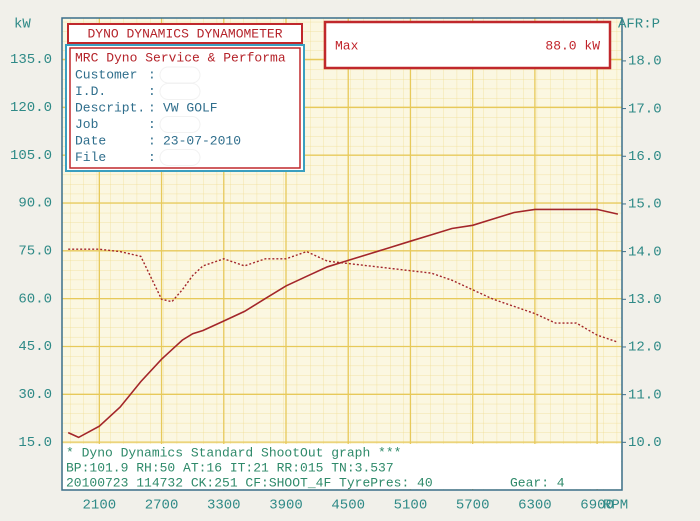 The height and width of the screenshot is (521, 700). What do you see at coordinates (645, 252) in the screenshot?
I see `y2-tick-label: 14.0` at bounding box center [645, 252].